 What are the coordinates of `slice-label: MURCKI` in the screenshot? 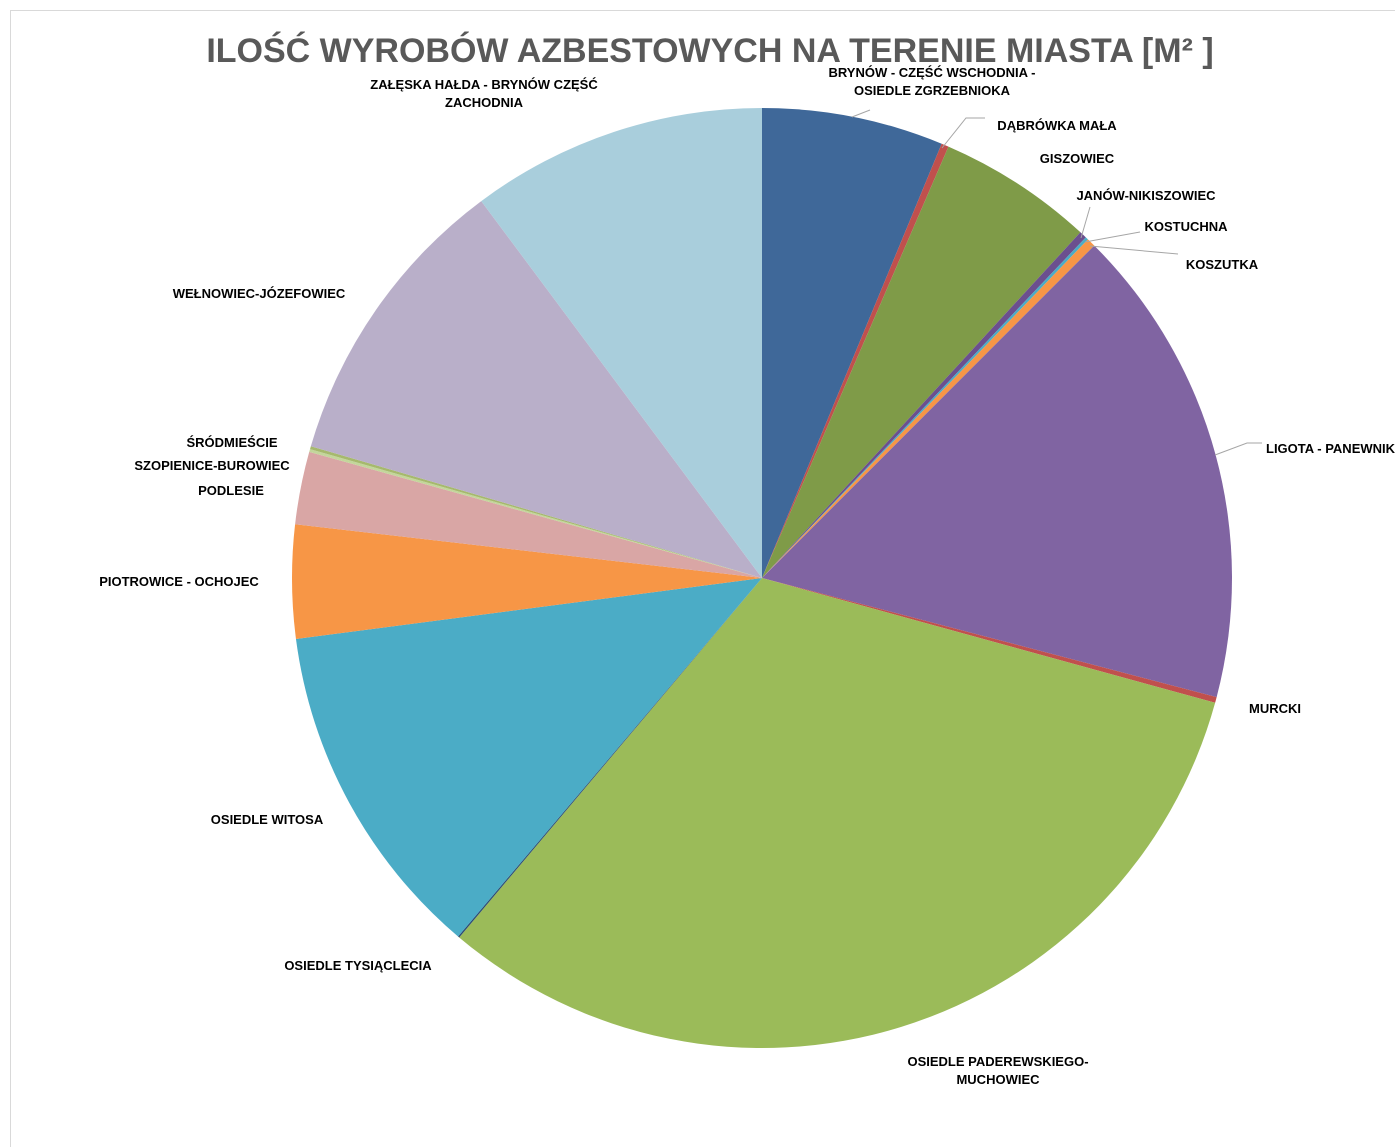 It's located at (1275, 708).